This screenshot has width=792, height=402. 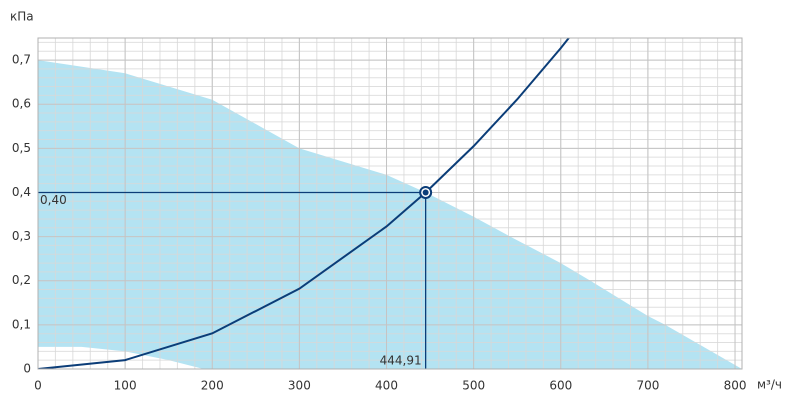 What do you see at coordinates (21, 104) in the screenshot?
I see `y-tick-label: 0,6` at bounding box center [21, 104].